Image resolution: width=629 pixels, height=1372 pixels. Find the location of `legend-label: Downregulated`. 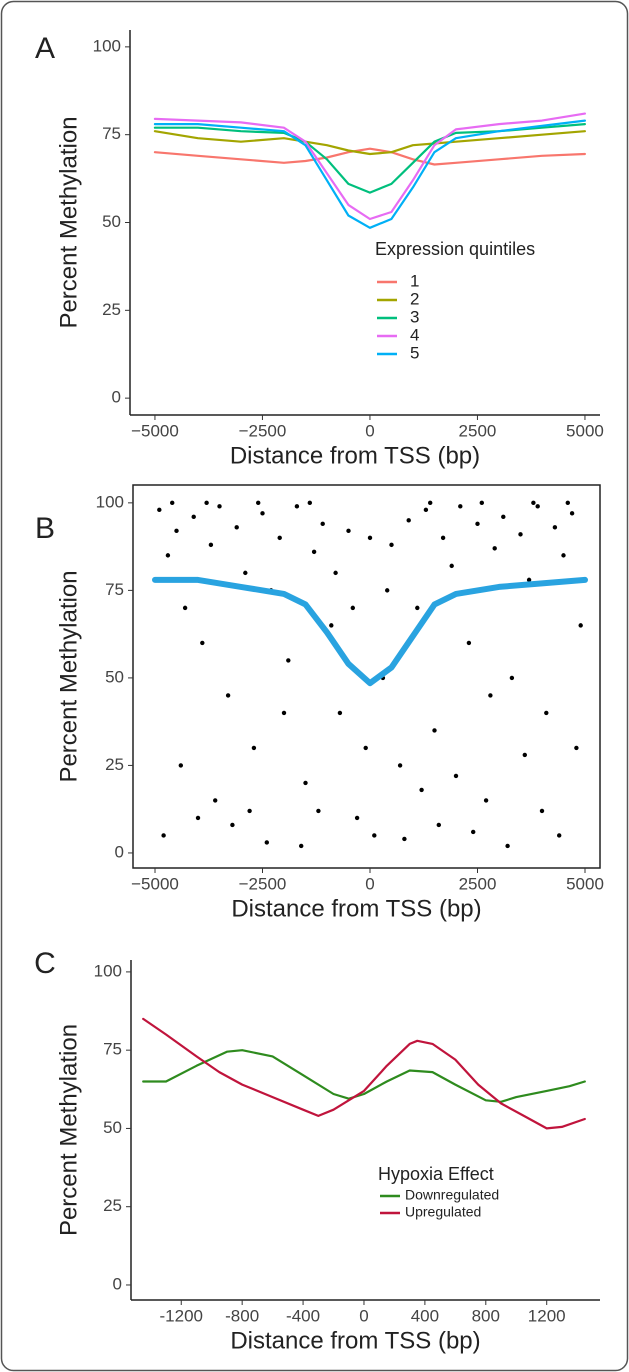

legend-label: Downregulated is located at coordinates (452, 1195).